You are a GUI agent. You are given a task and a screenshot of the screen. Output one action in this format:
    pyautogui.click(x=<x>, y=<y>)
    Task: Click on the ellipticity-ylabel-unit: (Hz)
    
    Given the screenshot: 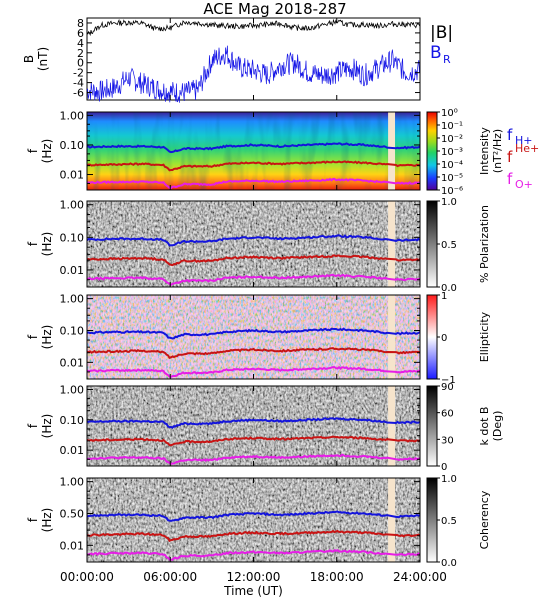 What is the action you would take?
    pyautogui.click(x=47, y=337)
    